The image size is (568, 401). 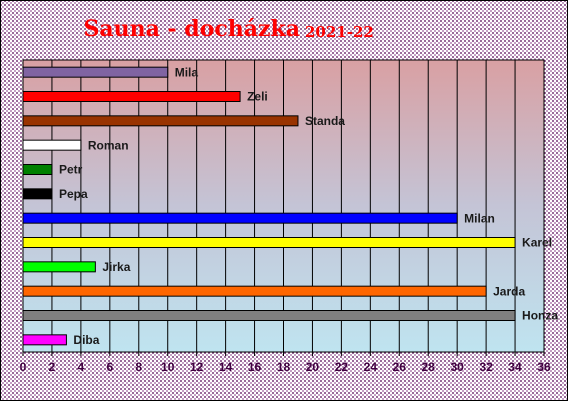 I want to click on x-tick-label: 0, so click(x=23, y=367).